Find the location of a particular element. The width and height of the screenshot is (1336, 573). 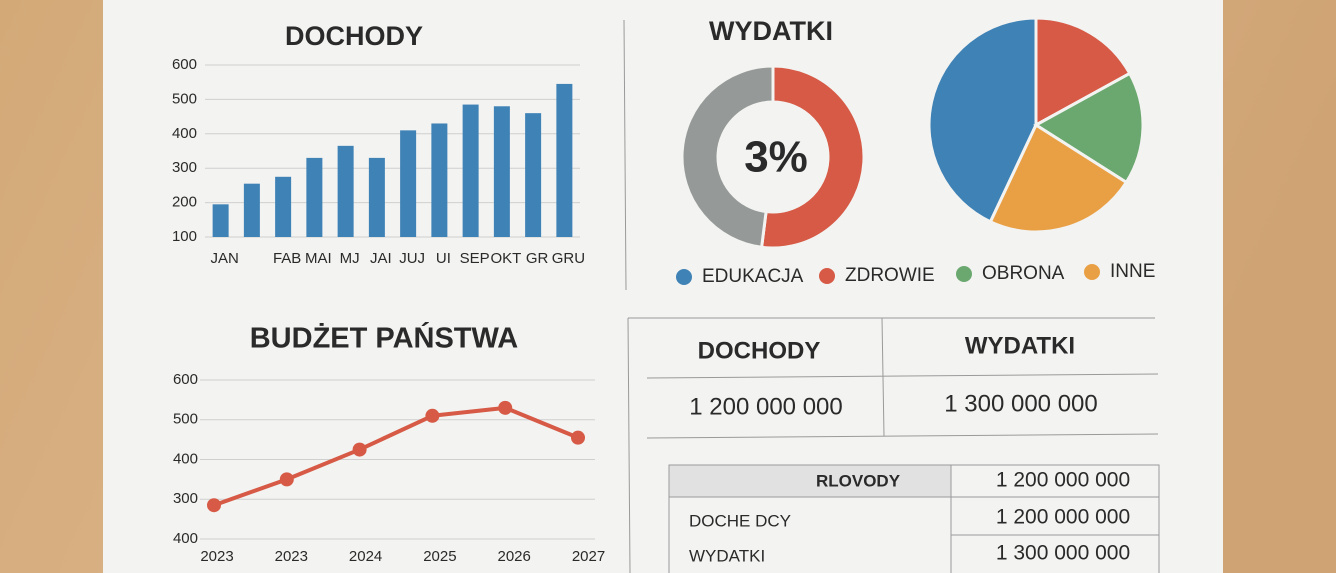

chart-title: DOCHODY is located at coordinates (354, 36).